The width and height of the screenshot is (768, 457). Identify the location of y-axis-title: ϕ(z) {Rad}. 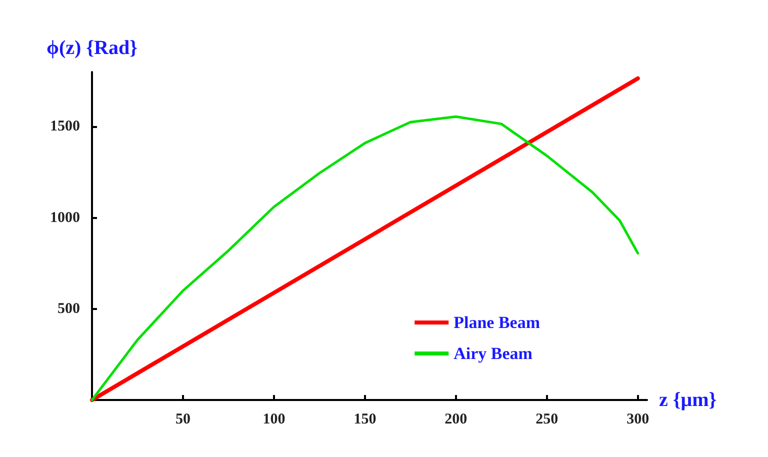
(92, 48).